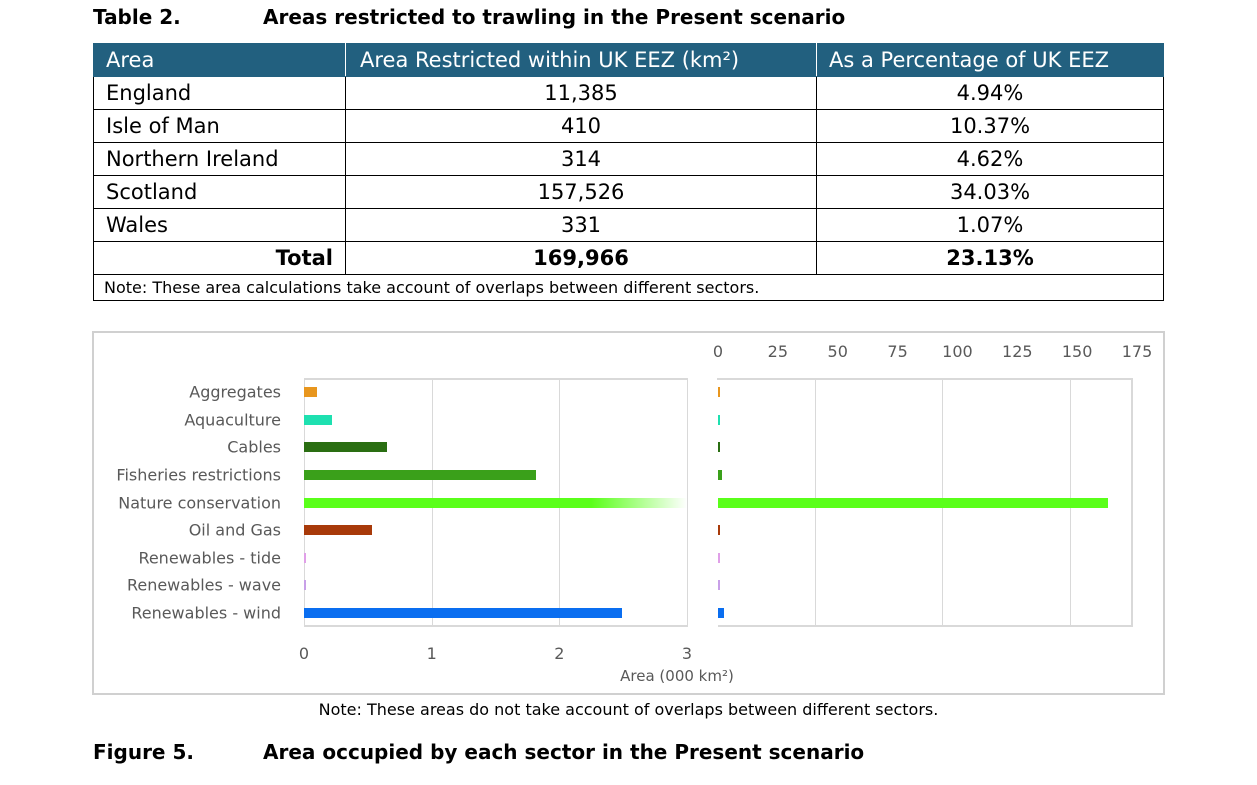  I want to click on area-name: Scotland, so click(219, 192).